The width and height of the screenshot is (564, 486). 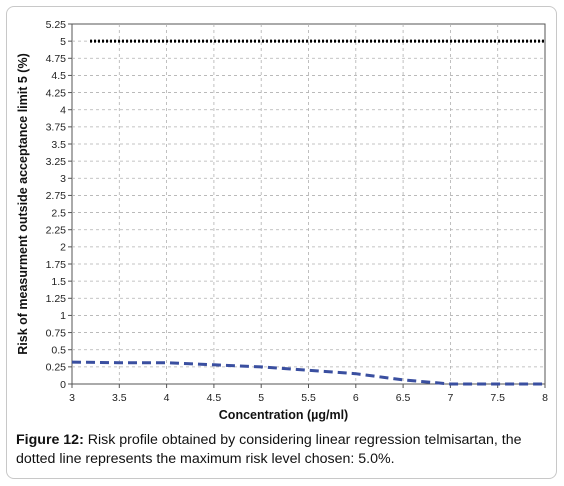 I want to click on y-tick-label: 0.75, so click(x=56, y=333).